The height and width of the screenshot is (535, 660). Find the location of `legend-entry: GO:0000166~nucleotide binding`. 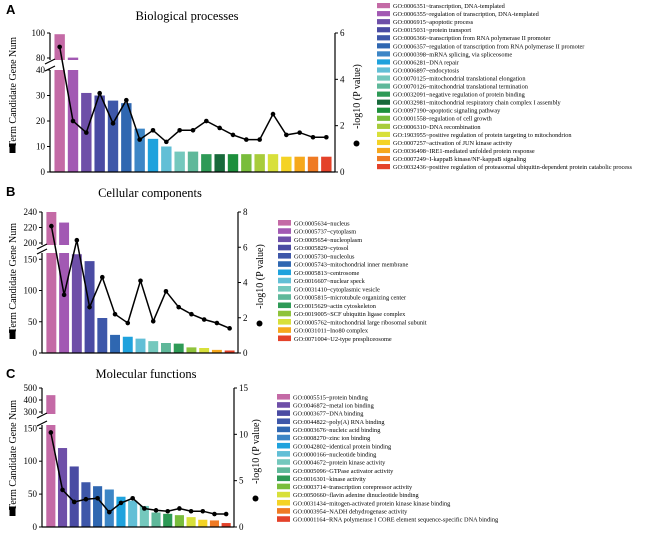

legend-entry: GO:0000166~nucleotide binding is located at coordinates (335, 454).